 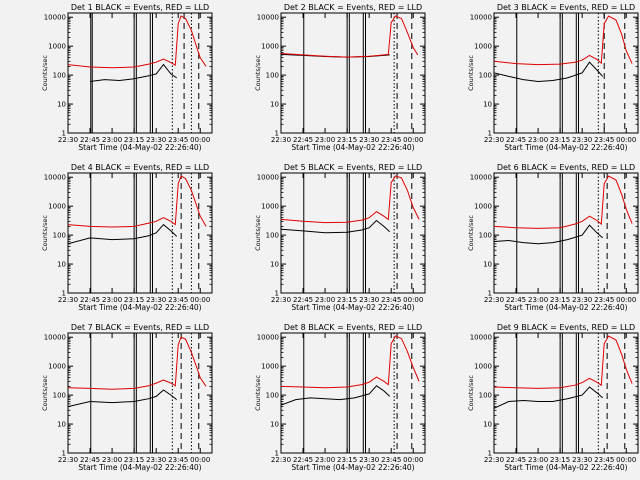 I want to click on panel-title: Det 6 BLACK = Events, RED = LLD, so click(x=566, y=167).